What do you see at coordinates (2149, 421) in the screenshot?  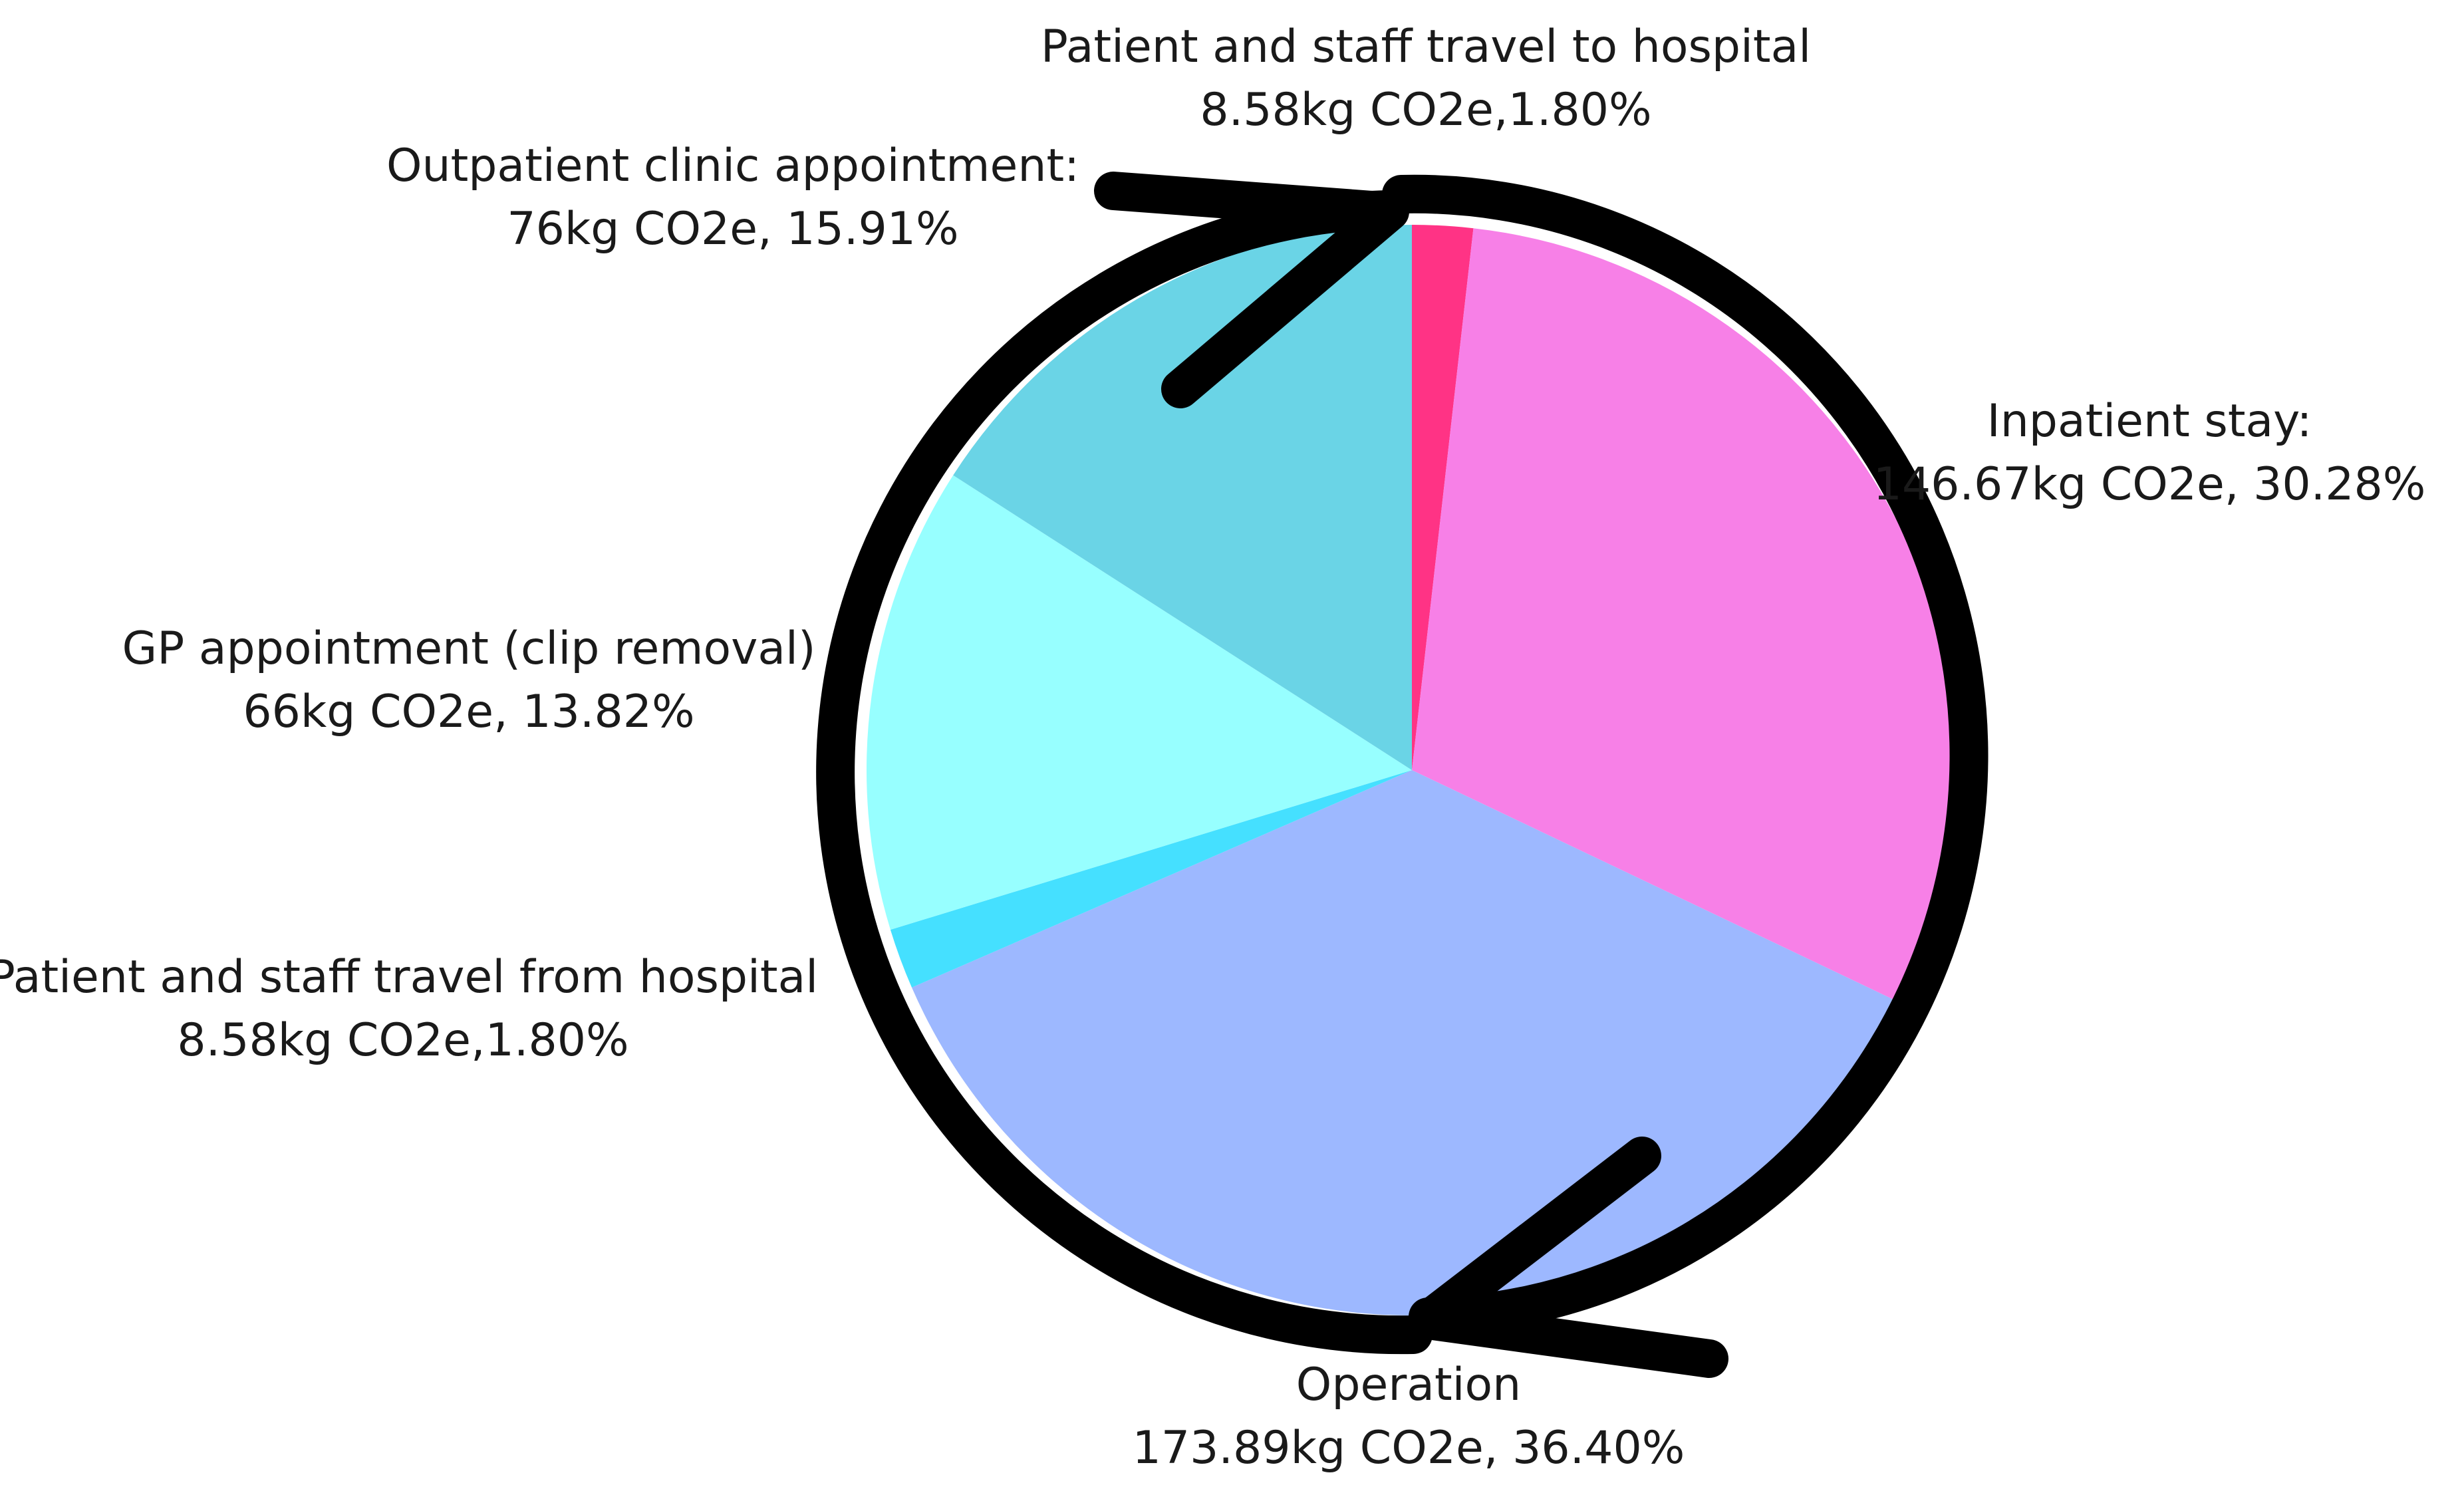 I see `slice-label-inpatient: Inpatient stay:` at bounding box center [2149, 421].